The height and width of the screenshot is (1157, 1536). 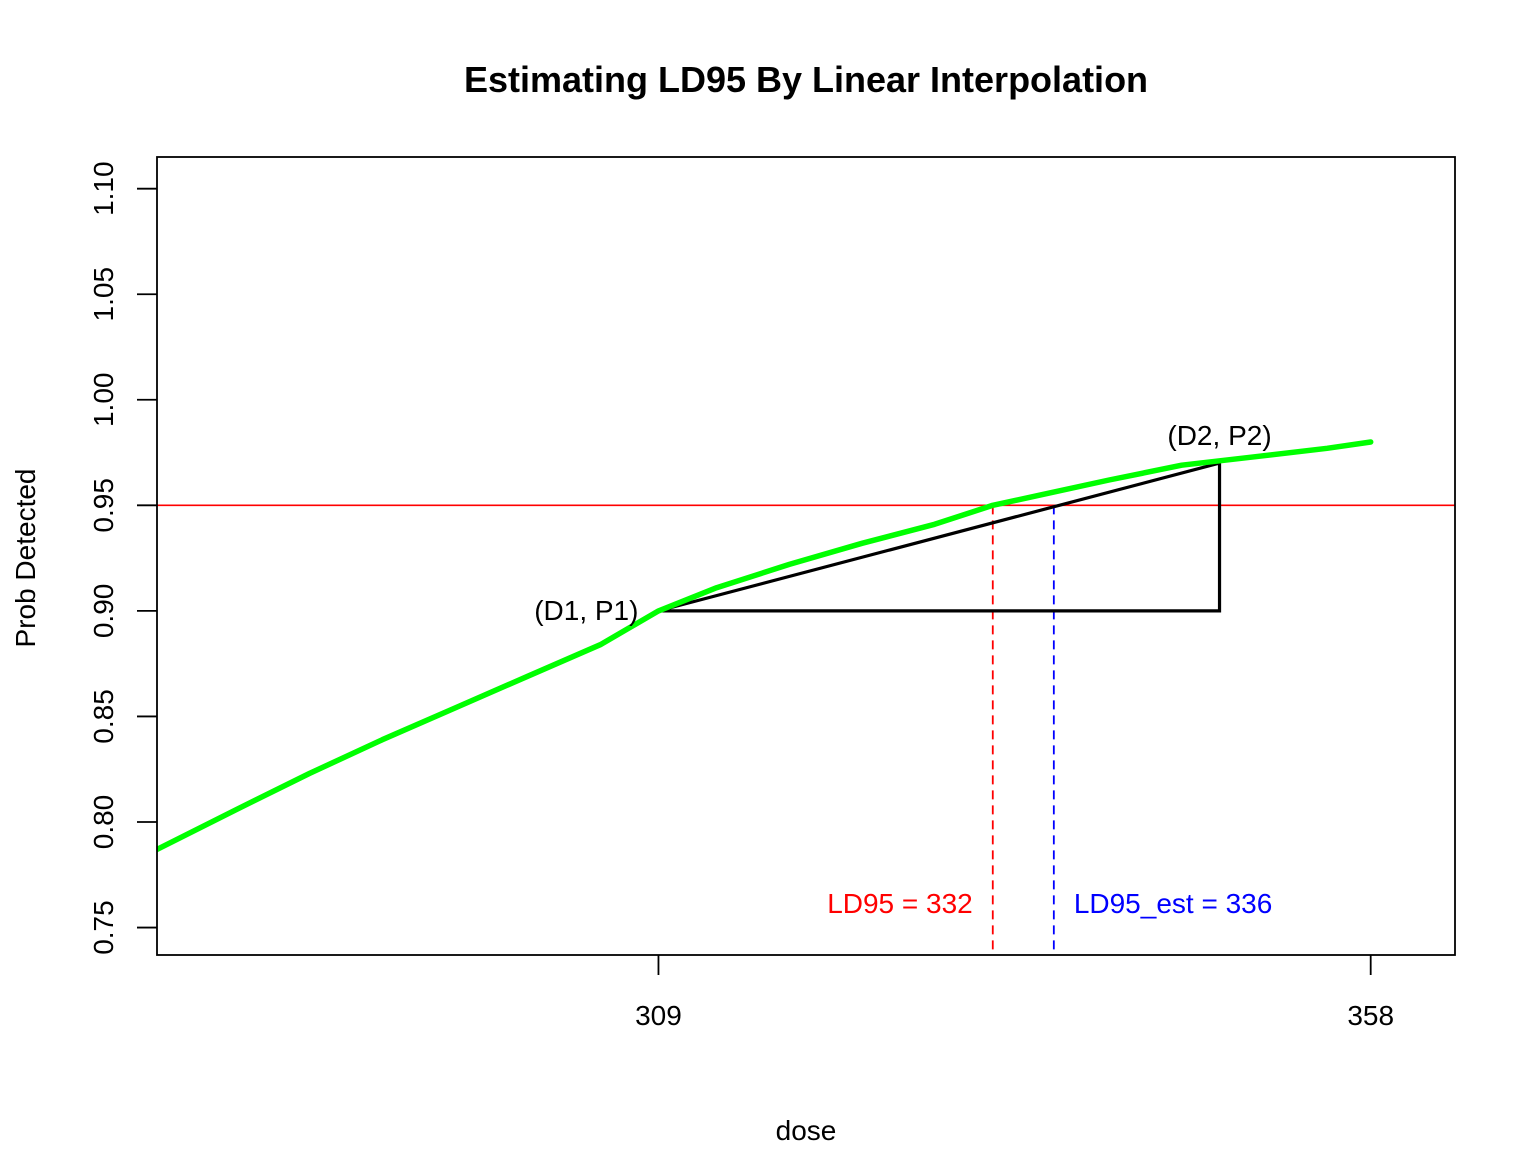 I want to click on x-tick-label: 309, so click(x=658, y=1015).